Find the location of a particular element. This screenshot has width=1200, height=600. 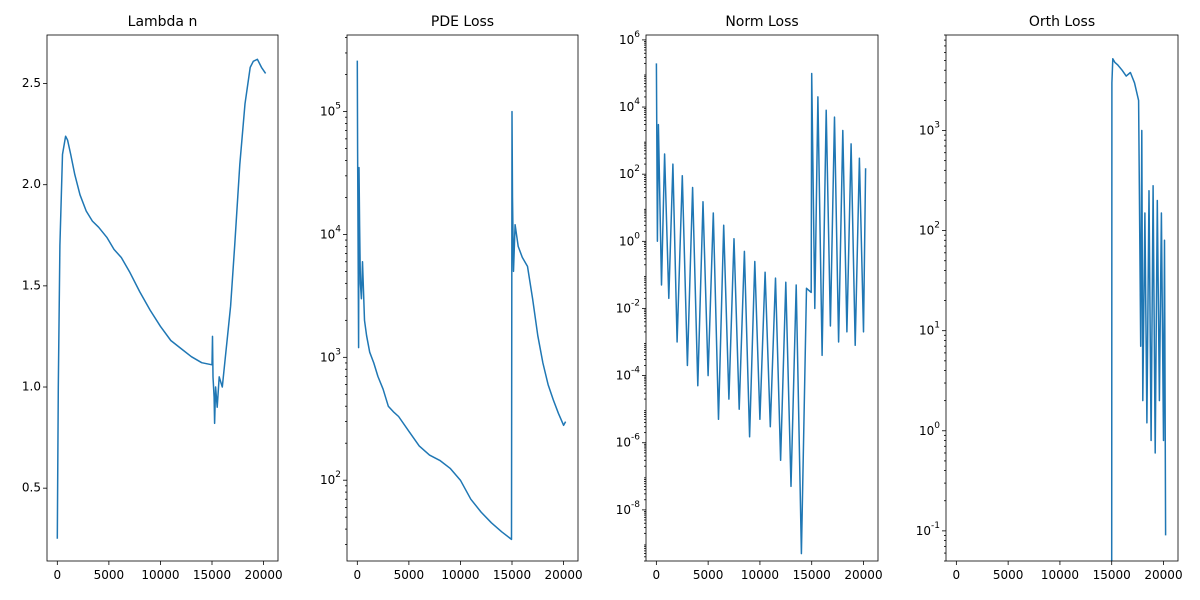

y-tick-label: 10⁵ is located at coordinates (330, 109).